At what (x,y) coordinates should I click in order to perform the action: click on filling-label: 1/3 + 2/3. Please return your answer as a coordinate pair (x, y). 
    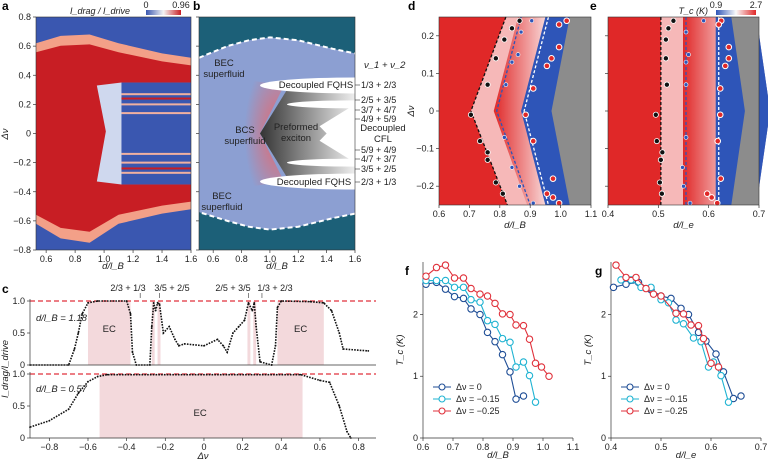
    Looking at the image, I should click on (378, 85).